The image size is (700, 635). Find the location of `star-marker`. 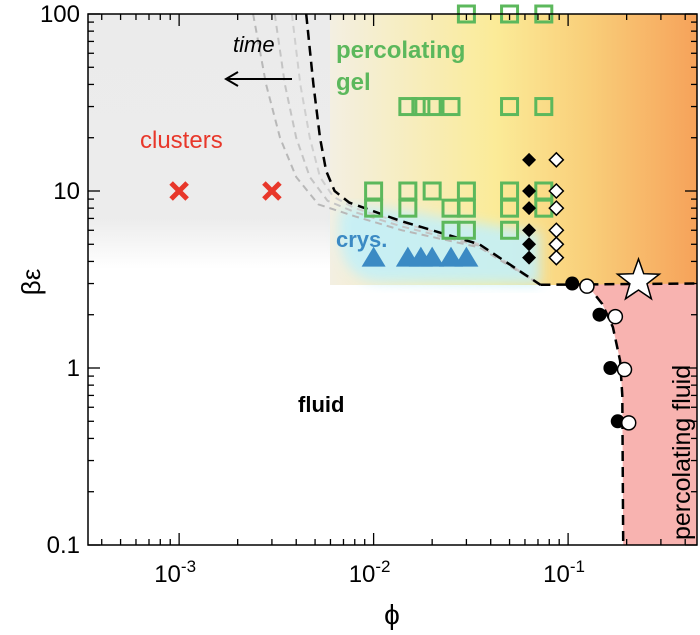

star-marker is located at coordinates (638, 278).